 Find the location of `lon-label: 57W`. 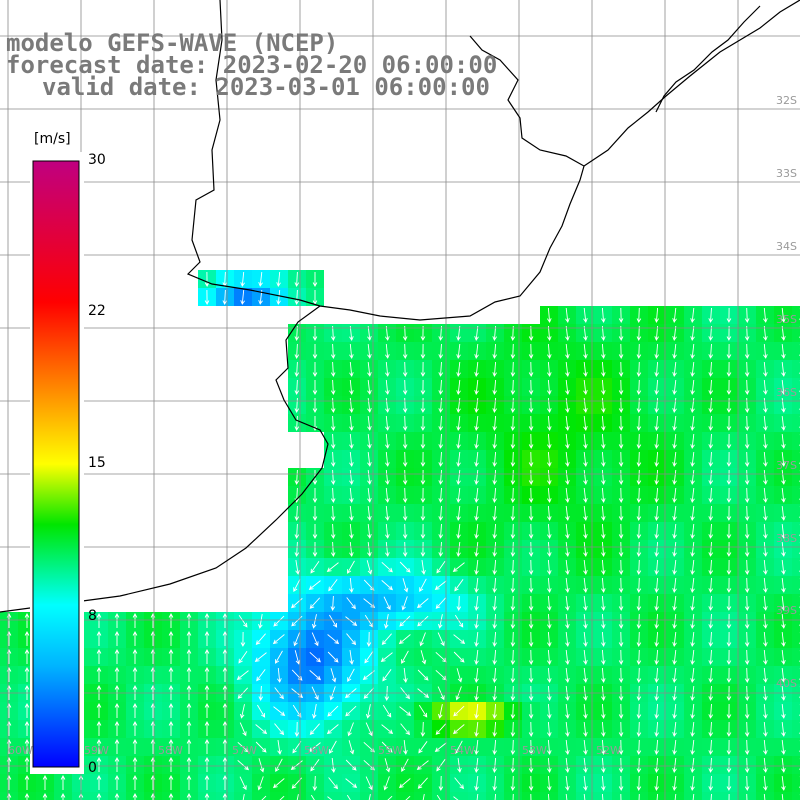

lon-label: 57W is located at coordinates (244, 750).